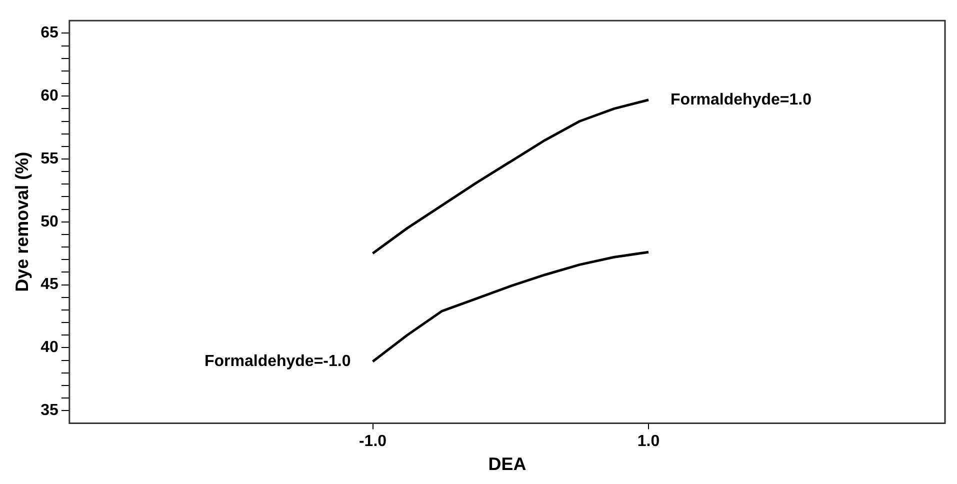  I want to click on x-axis-title: DEA, so click(507, 464).